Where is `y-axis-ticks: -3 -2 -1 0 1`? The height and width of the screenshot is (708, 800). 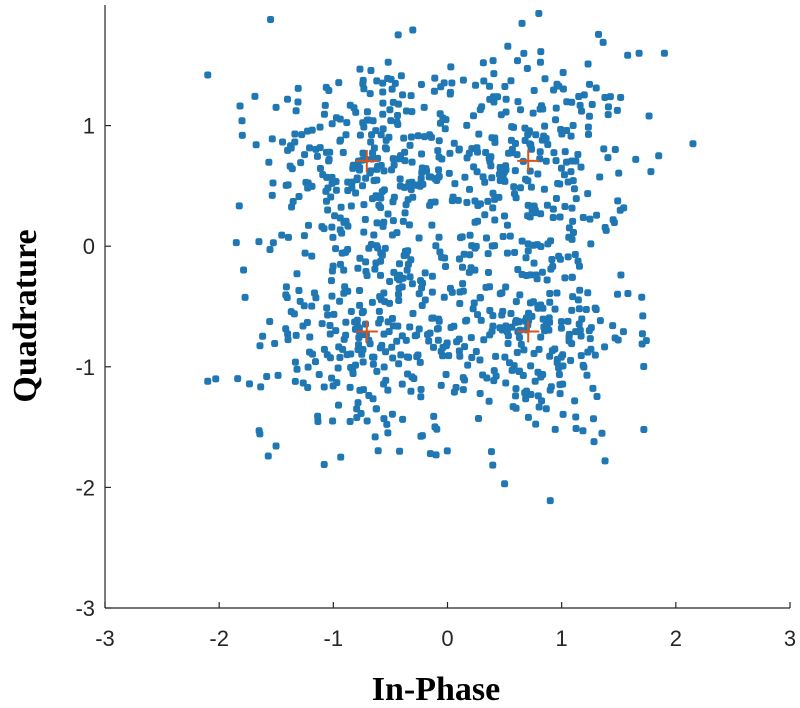
y-axis-ticks: -3 -2 -1 0 1 is located at coordinates (93, 367).